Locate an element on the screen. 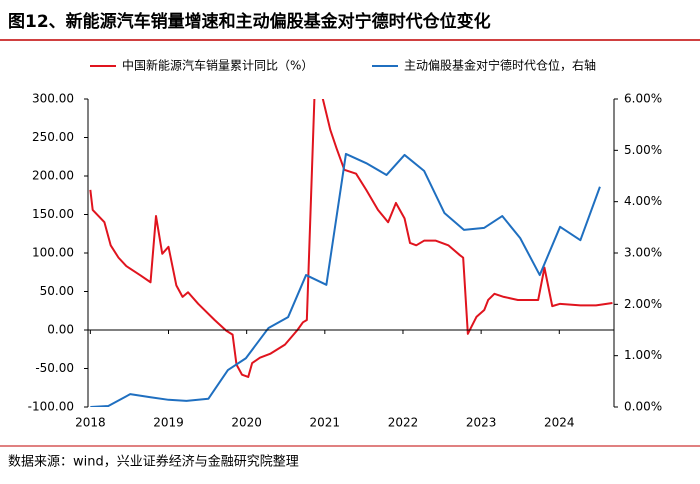 This screenshot has height=484, width=700. x-tick-label: 2021 is located at coordinates (325, 423).